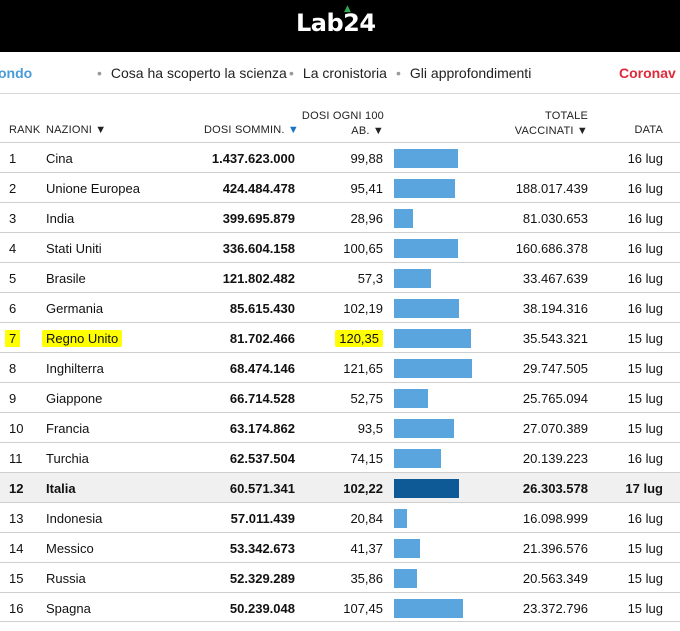  I want to click on doses-per-100-cell-value: 102,19, so click(363, 308).